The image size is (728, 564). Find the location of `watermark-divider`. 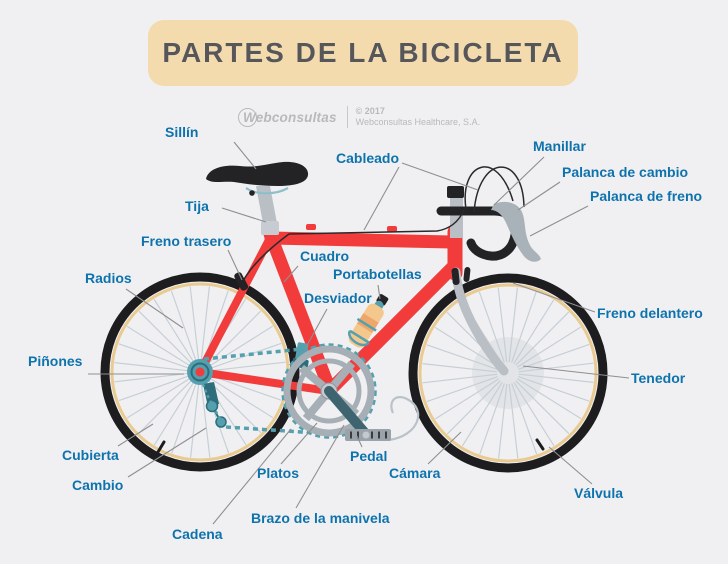

watermark-divider is located at coordinates (347, 117).